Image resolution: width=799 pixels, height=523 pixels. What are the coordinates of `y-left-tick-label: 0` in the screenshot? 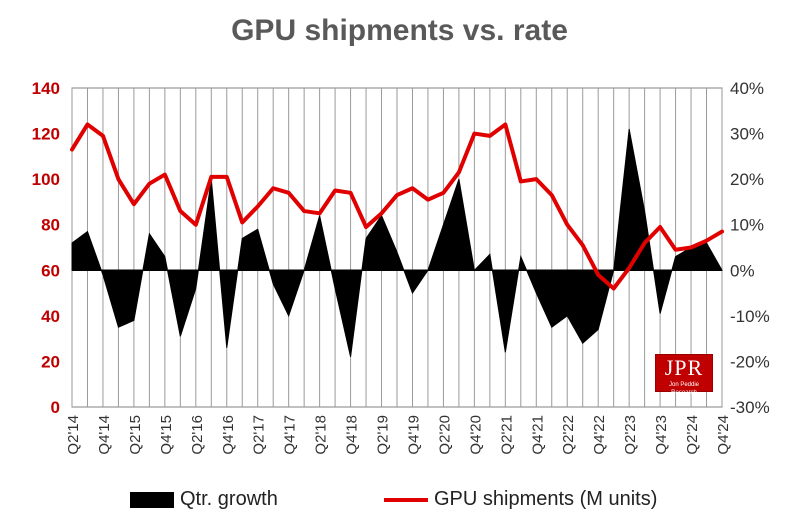 It's located at (55, 407).